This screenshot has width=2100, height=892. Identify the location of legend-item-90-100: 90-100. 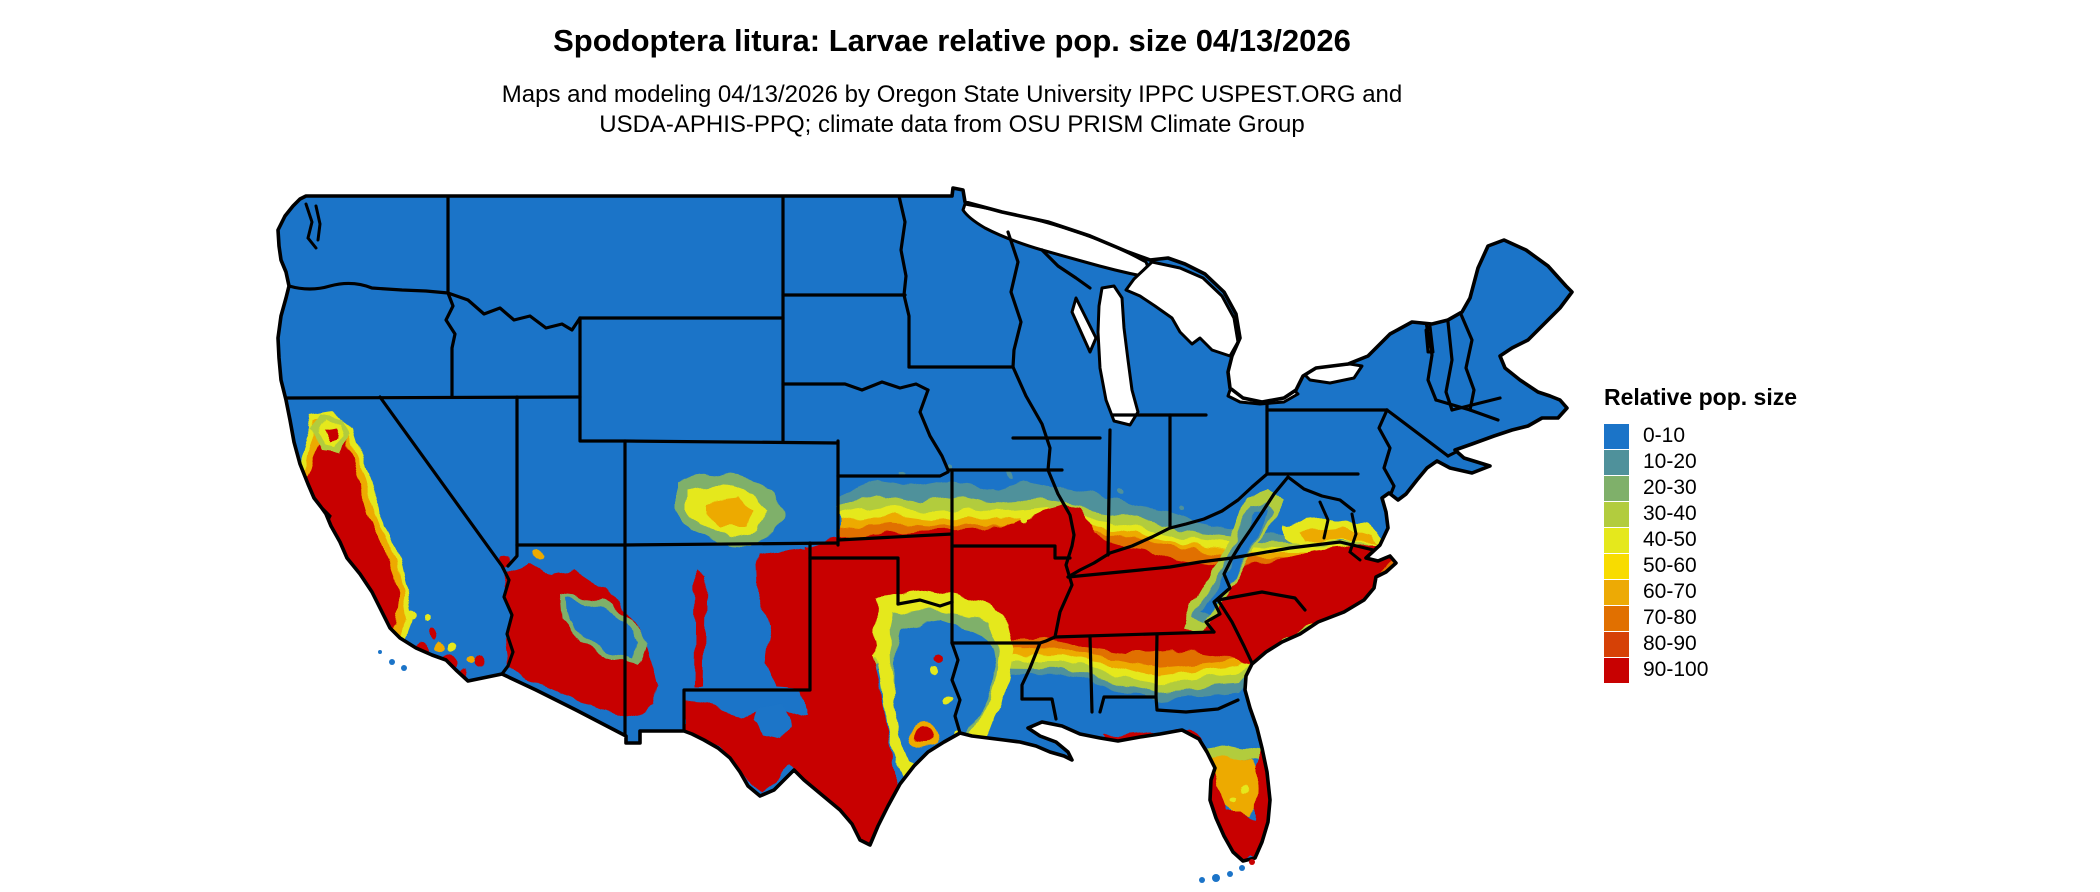
(1700, 670).